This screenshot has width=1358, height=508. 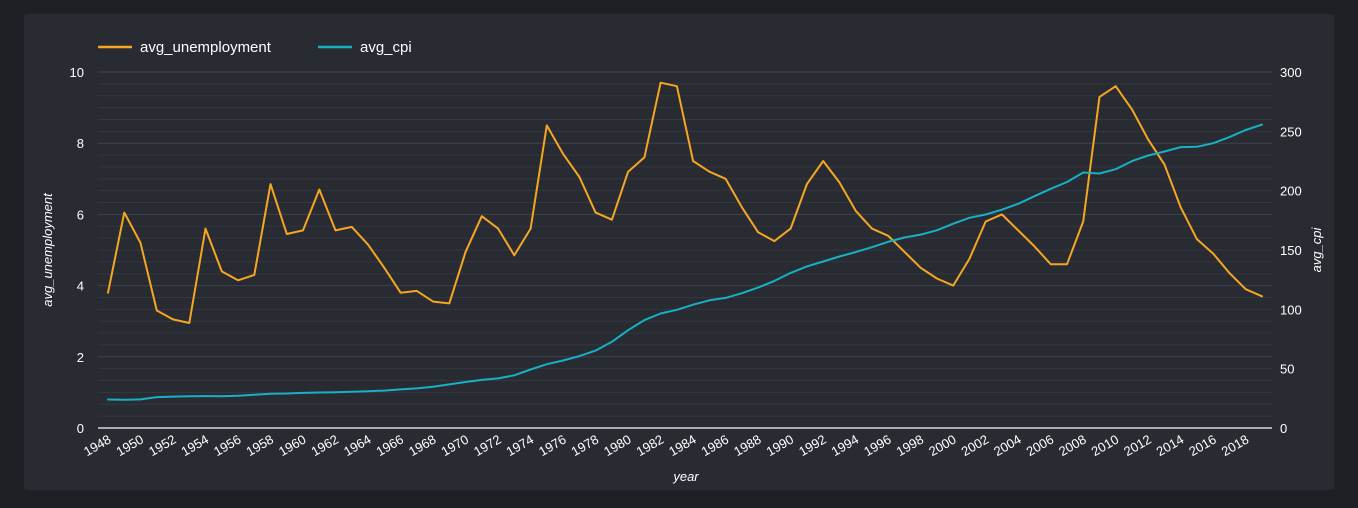 What do you see at coordinates (910, 445) in the screenshot?
I see `x-tick-label: 1998` at bounding box center [910, 445].